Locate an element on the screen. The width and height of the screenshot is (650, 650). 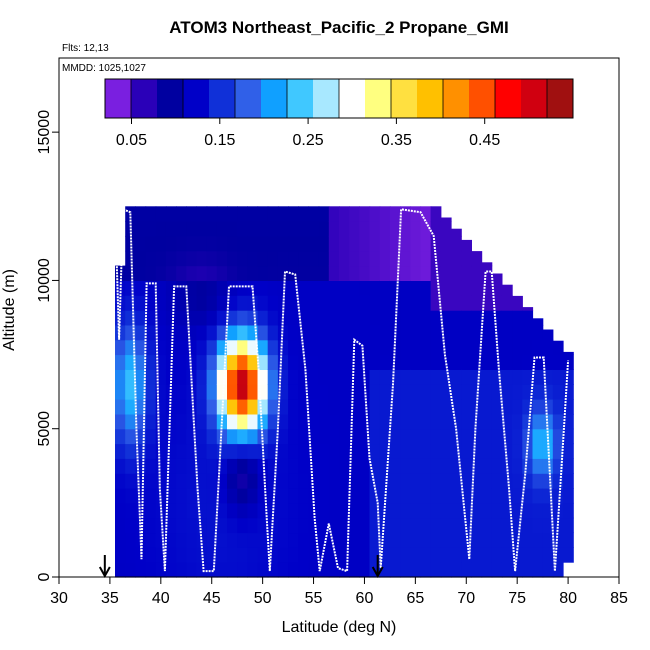
y-axis-label: Altitude (m) is located at coordinates (9, 310).